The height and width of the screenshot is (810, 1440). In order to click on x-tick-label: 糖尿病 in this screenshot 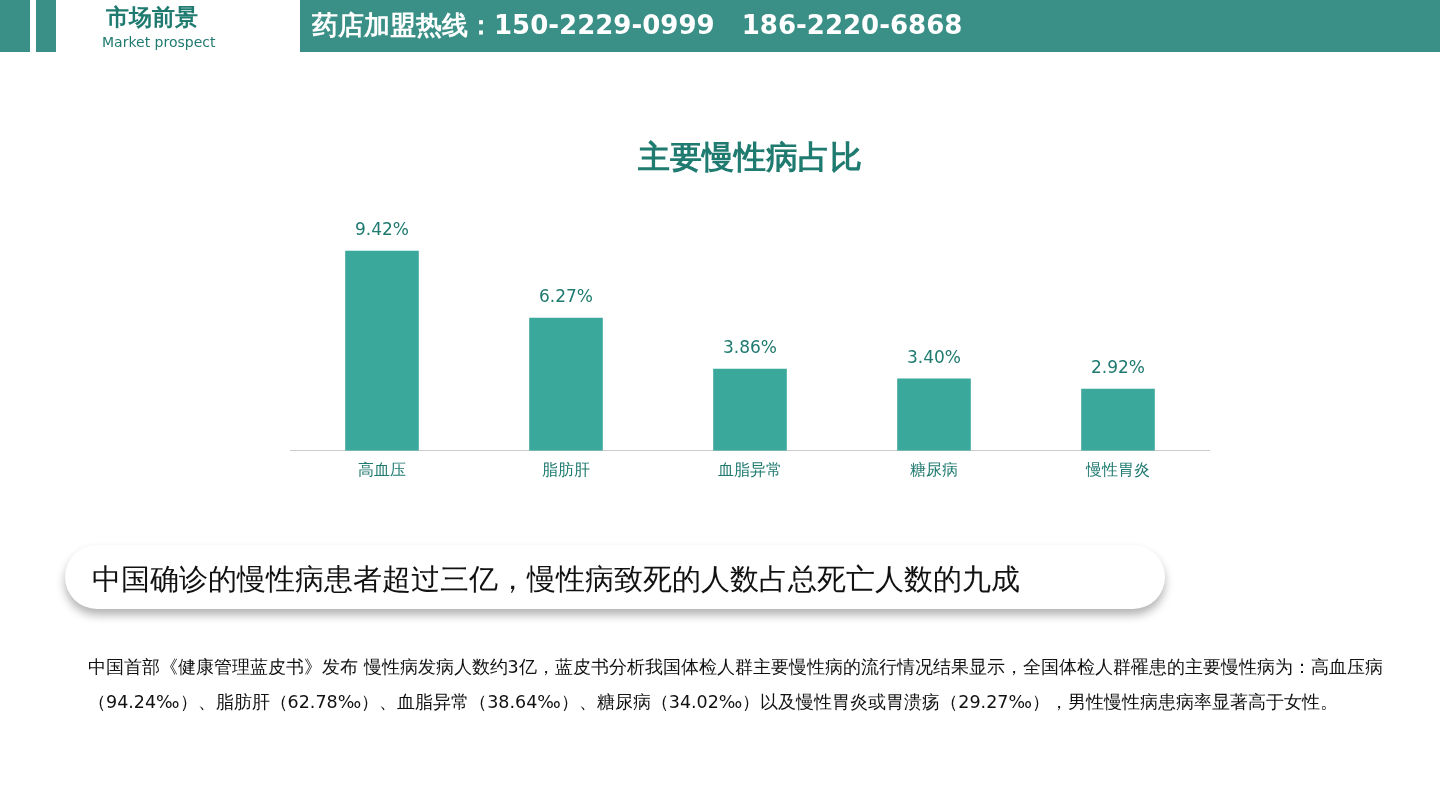, I will do `click(934, 469)`.